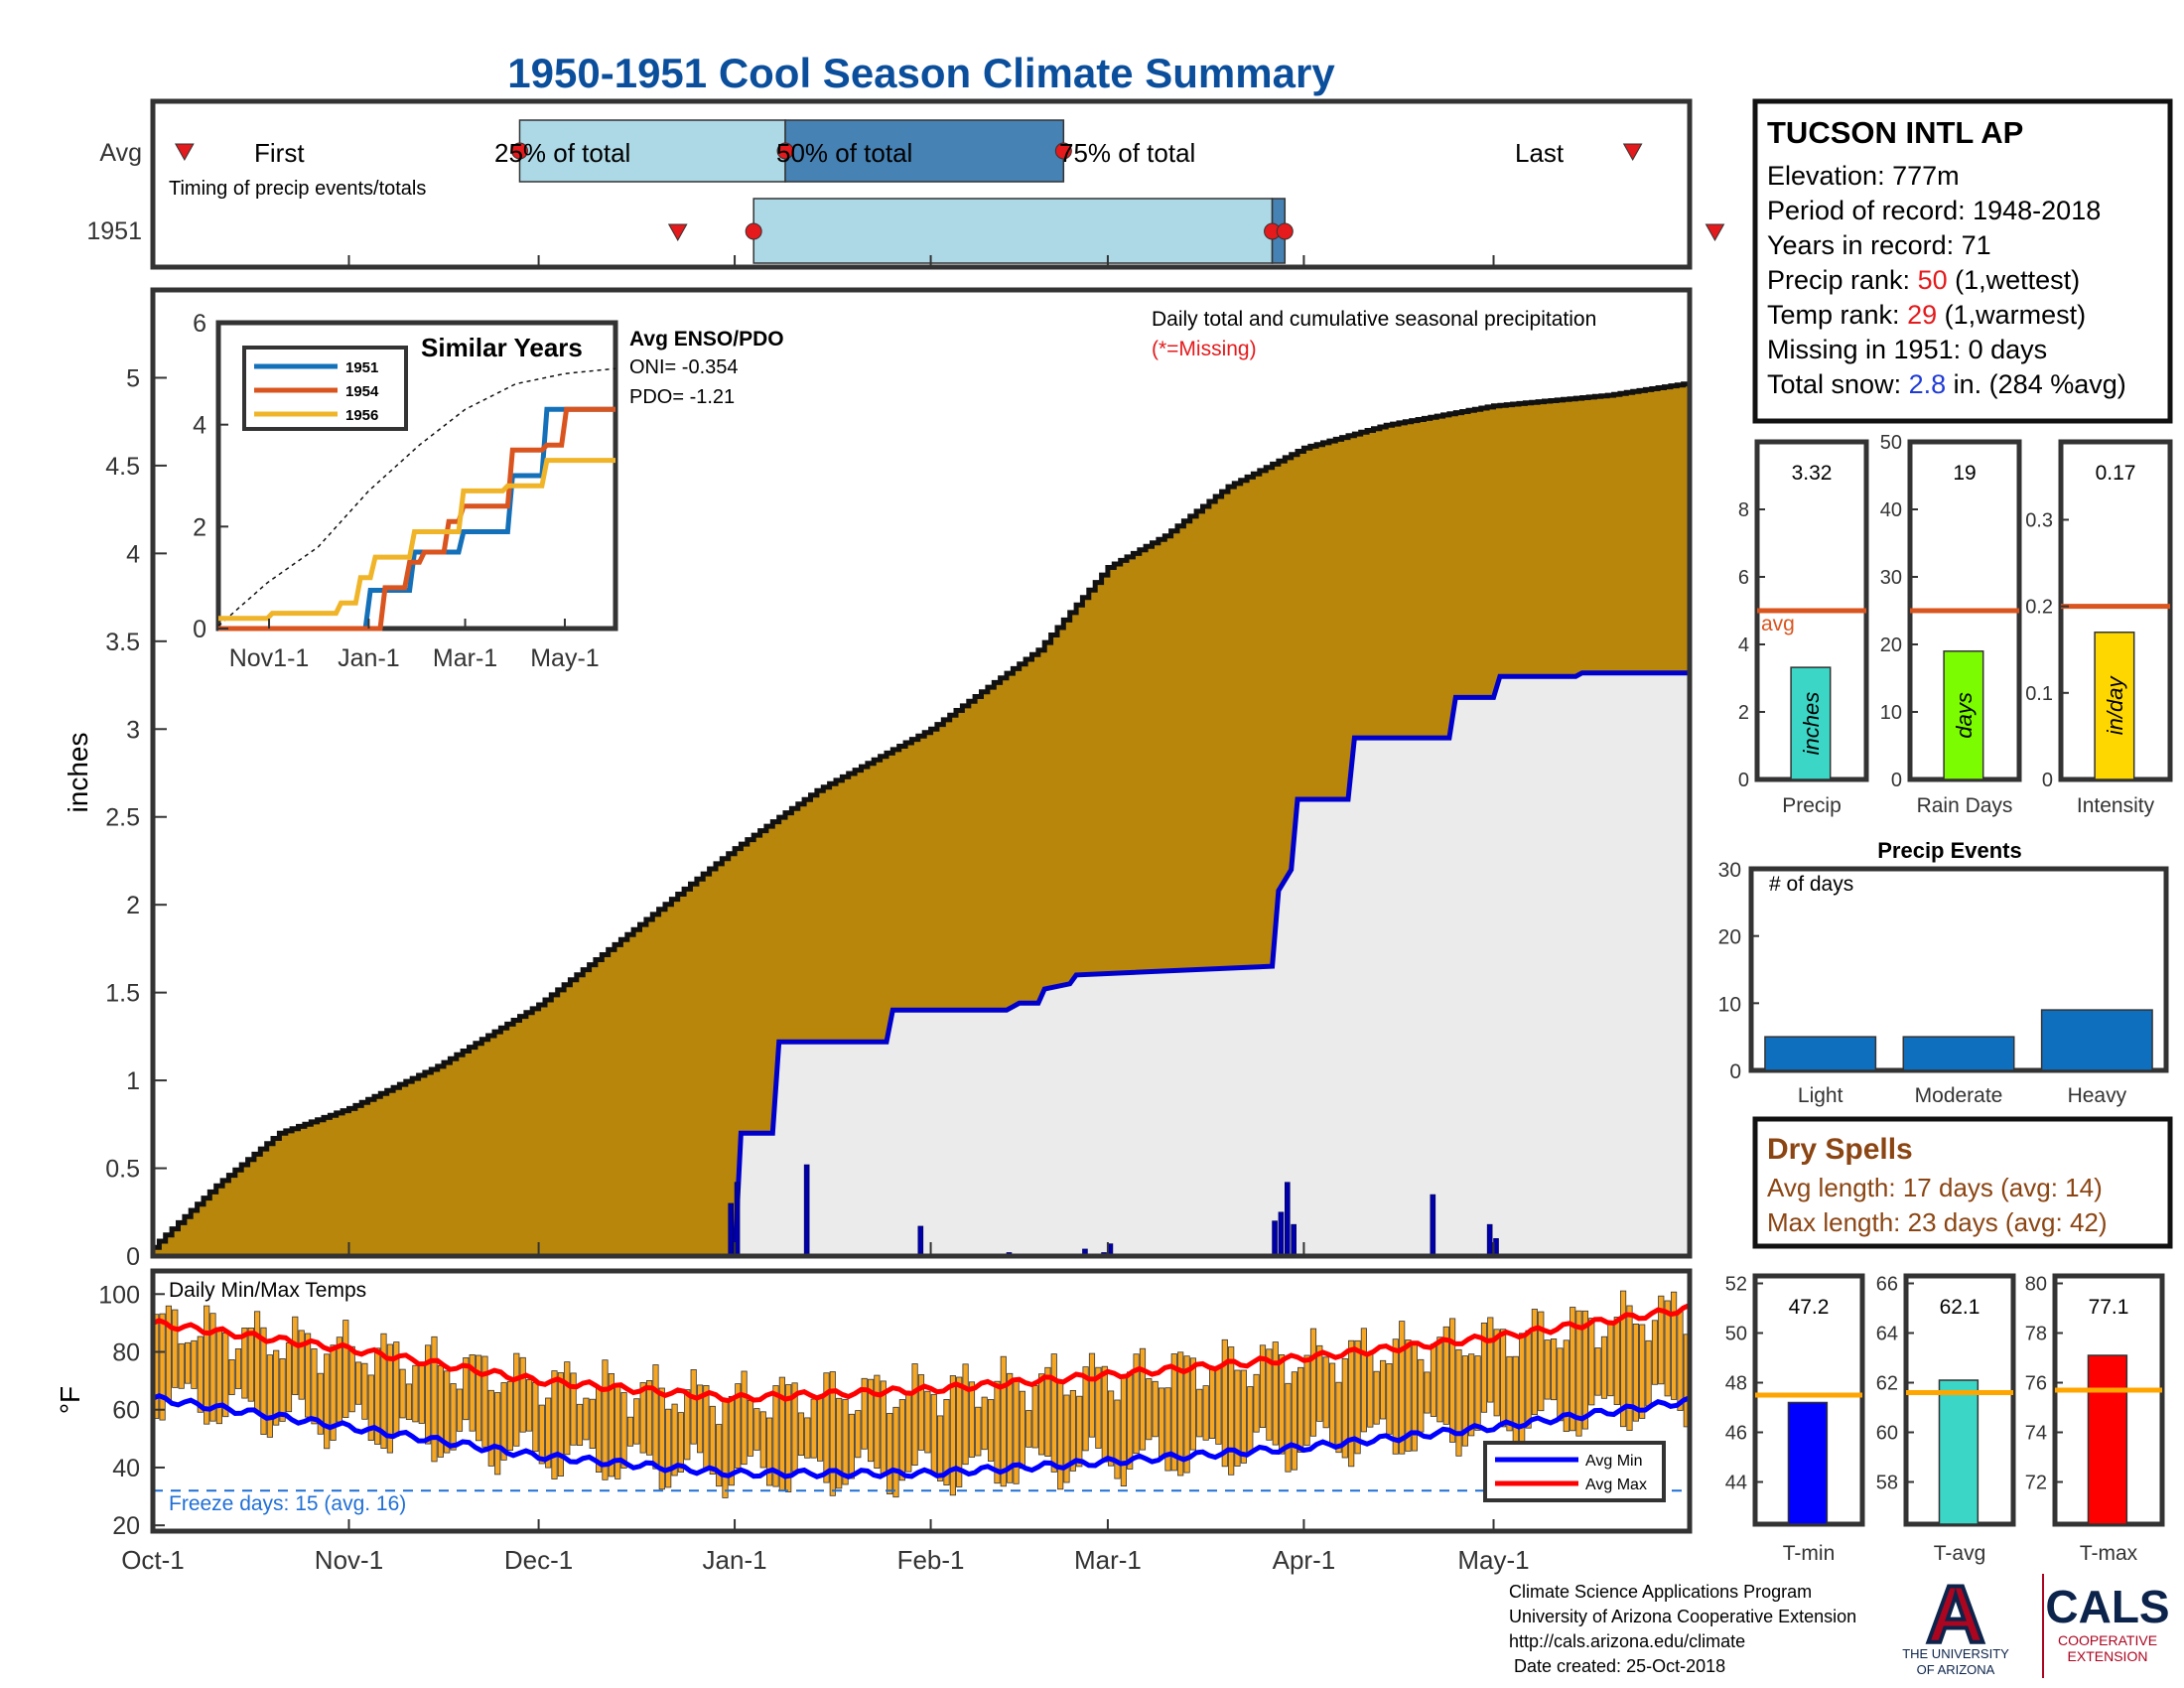  Describe the element at coordinates (1285, 231) in the screenshot. I see `year-75-marker` at that location.